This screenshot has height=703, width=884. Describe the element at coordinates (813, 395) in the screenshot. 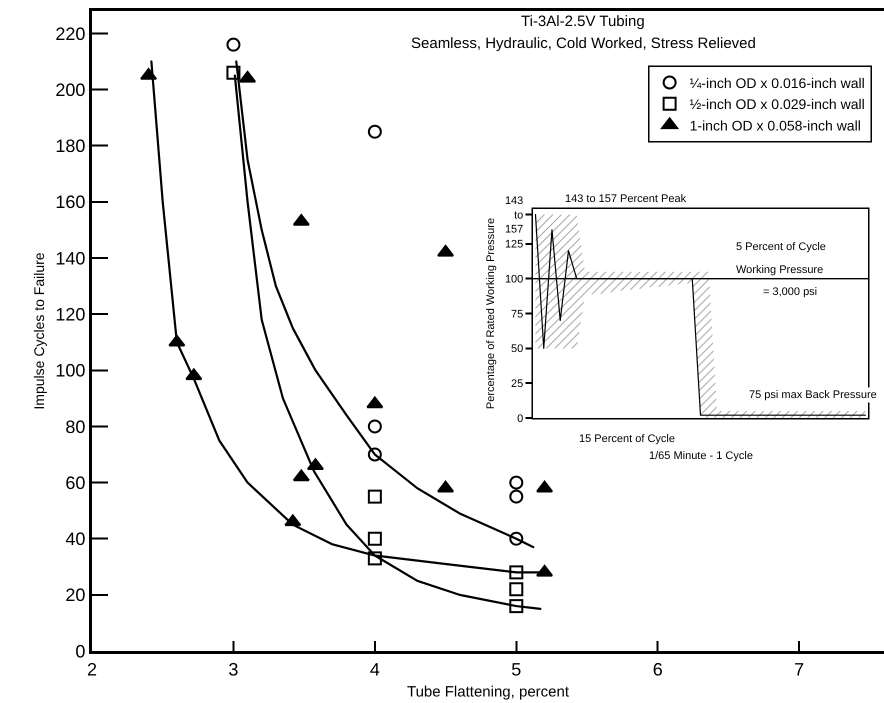

I see `annotation: 75 psi max Back Pressure` at that location.